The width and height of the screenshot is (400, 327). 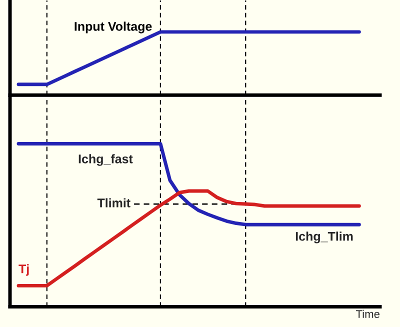 I want to click on series-label: Tj, so click(x=23, y=270).